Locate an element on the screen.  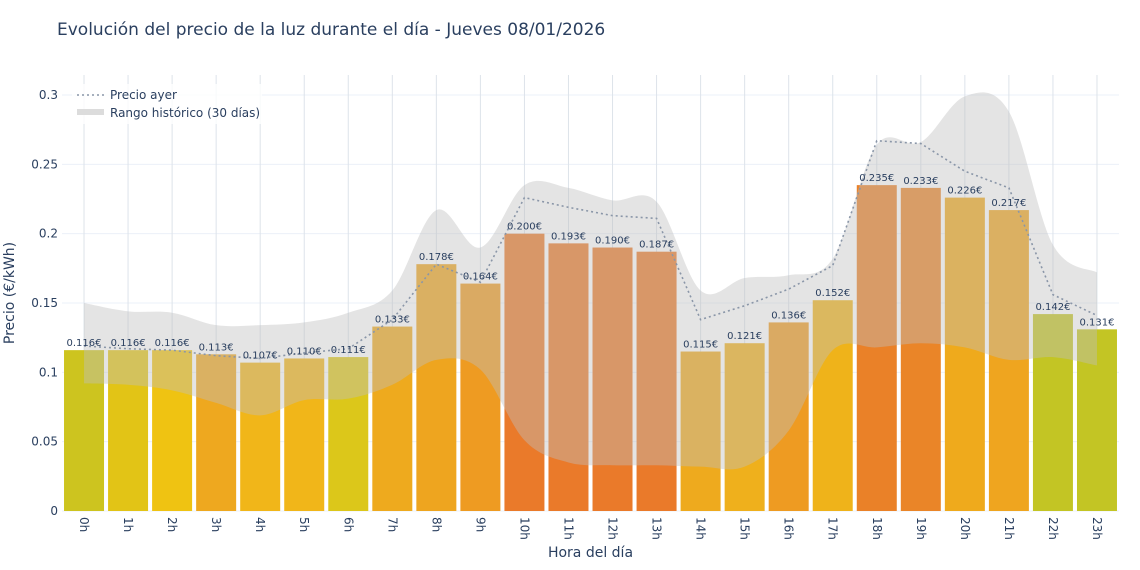
bar-21h is located at coordinates (1008, 360).